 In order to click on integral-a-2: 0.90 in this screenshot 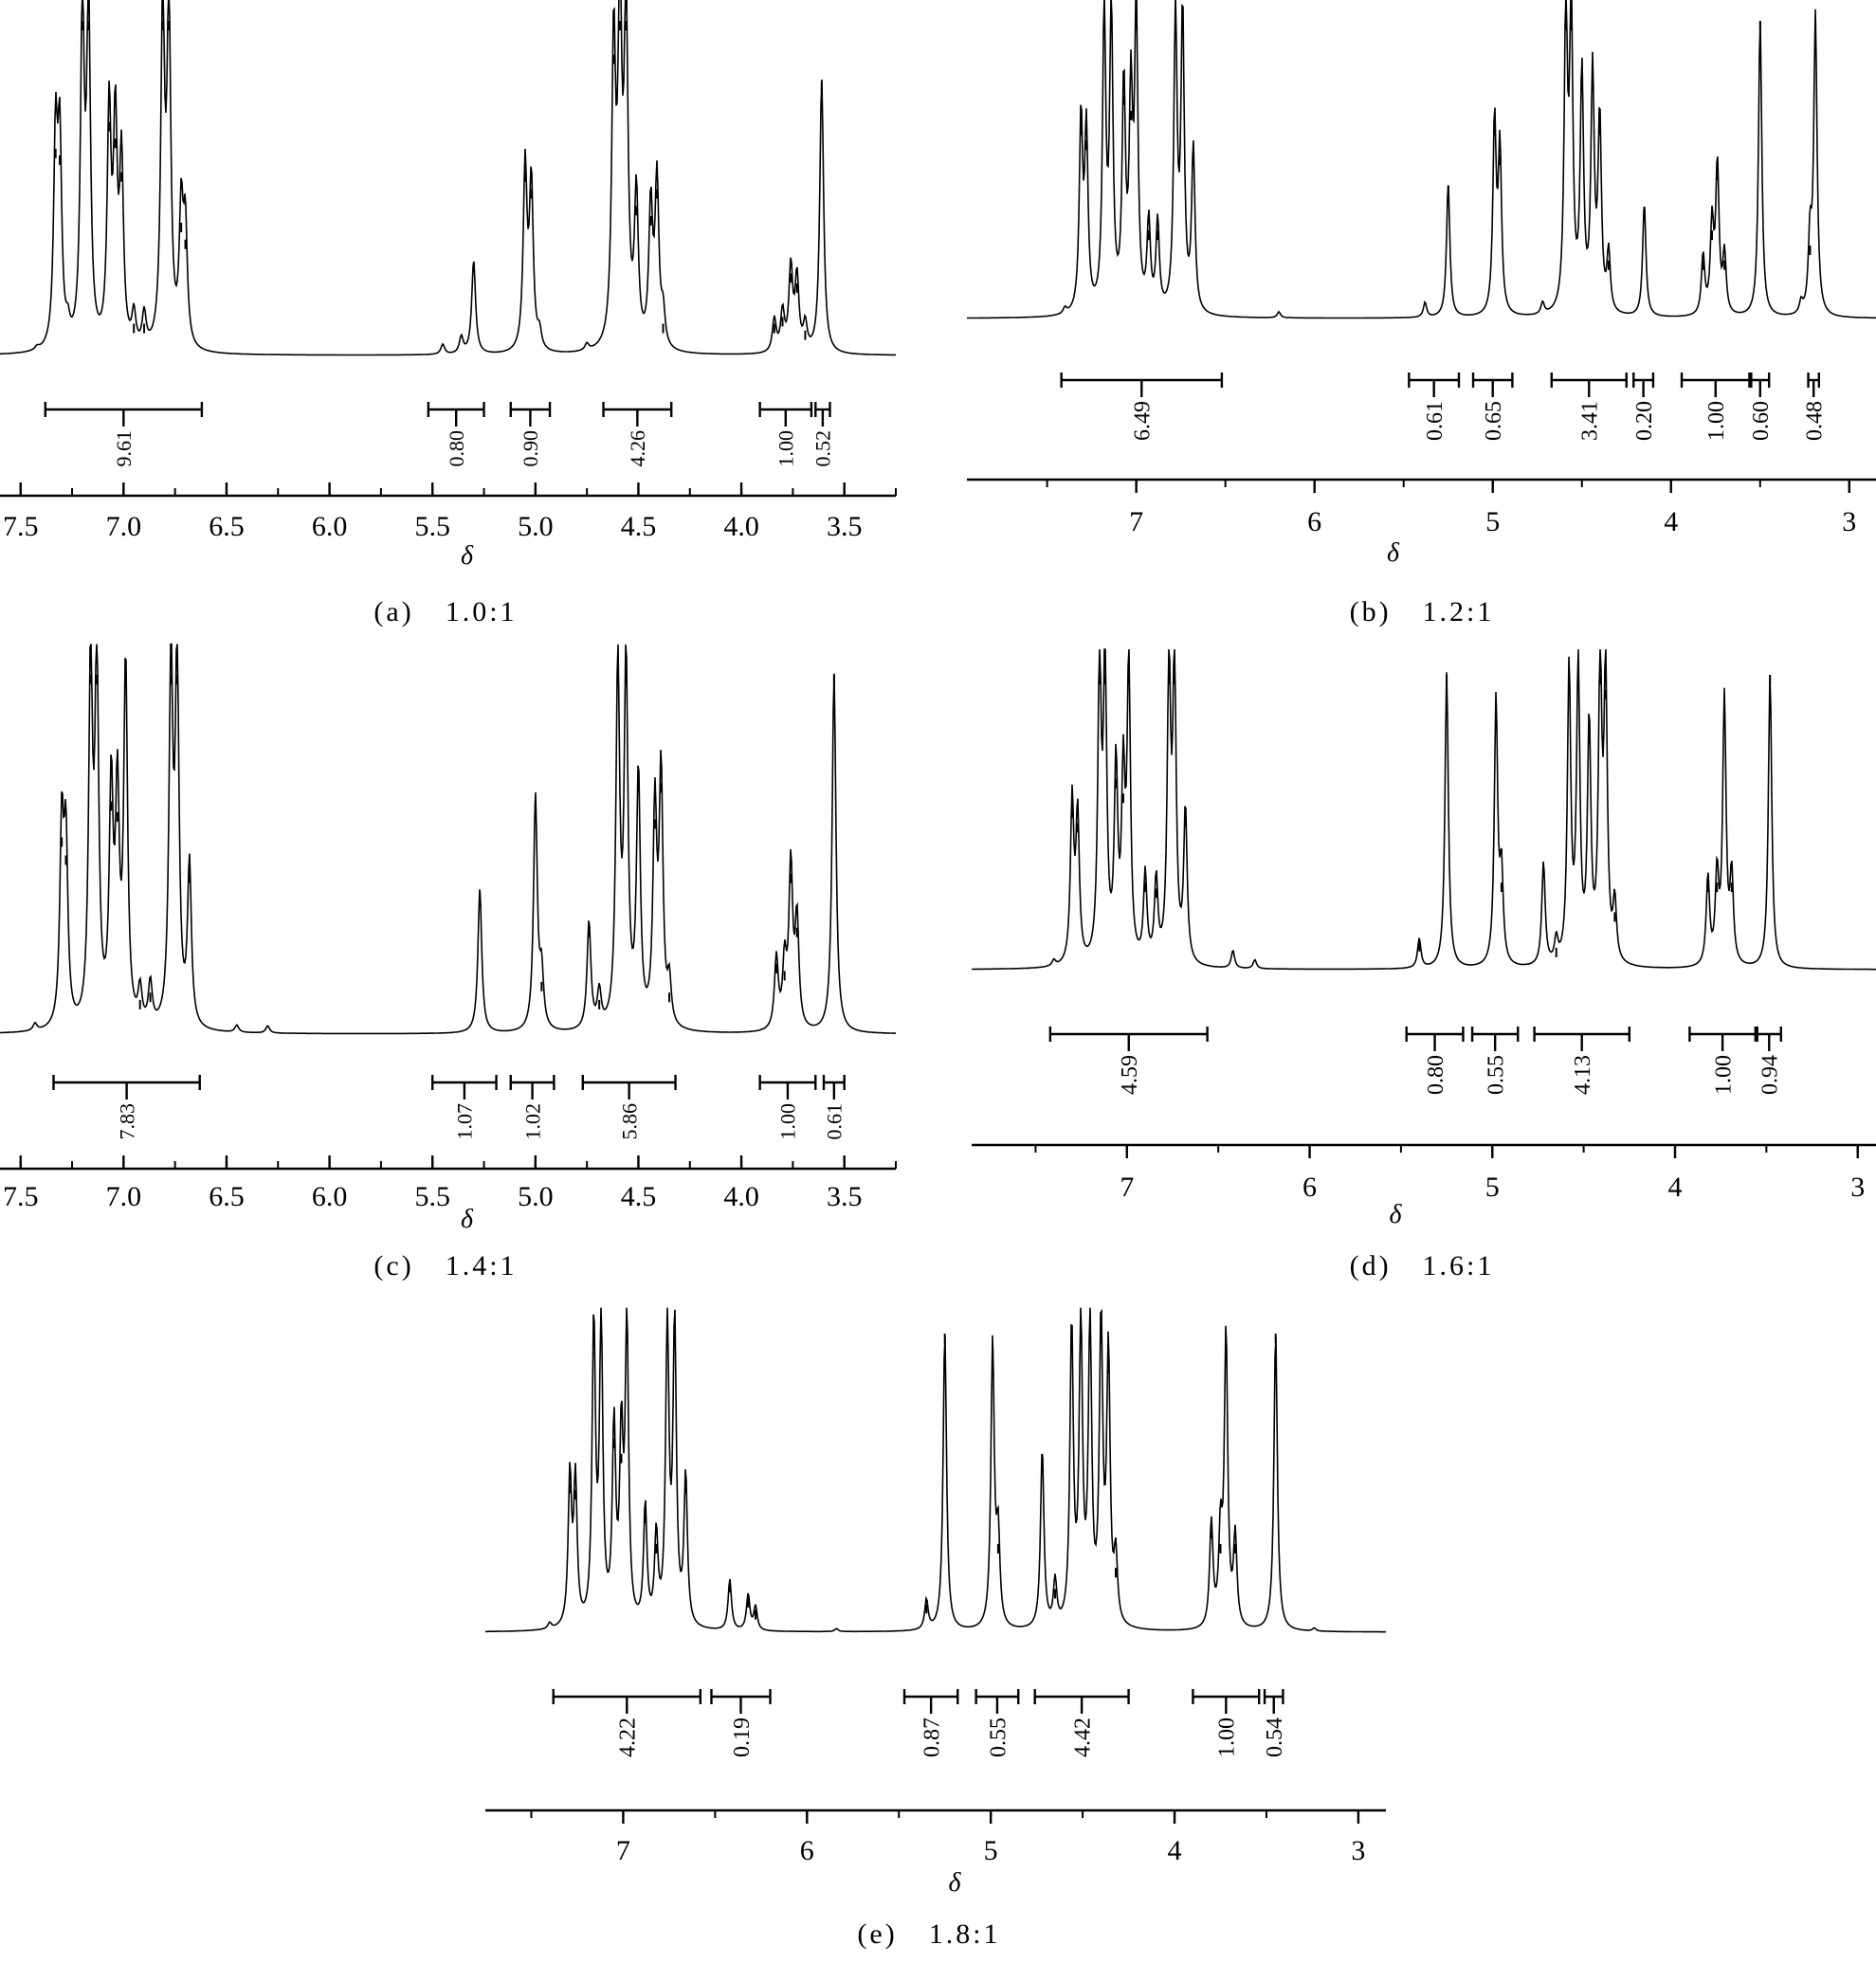, I will do `click(530, 434)`.